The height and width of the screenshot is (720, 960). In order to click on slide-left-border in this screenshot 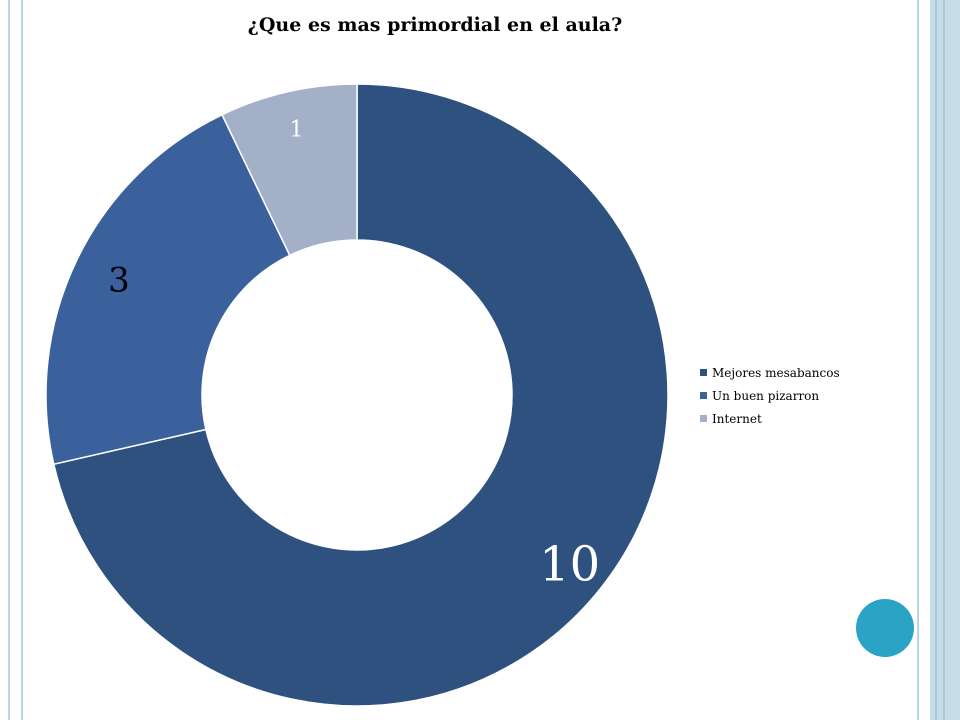, I will do `click(15, 360)`.